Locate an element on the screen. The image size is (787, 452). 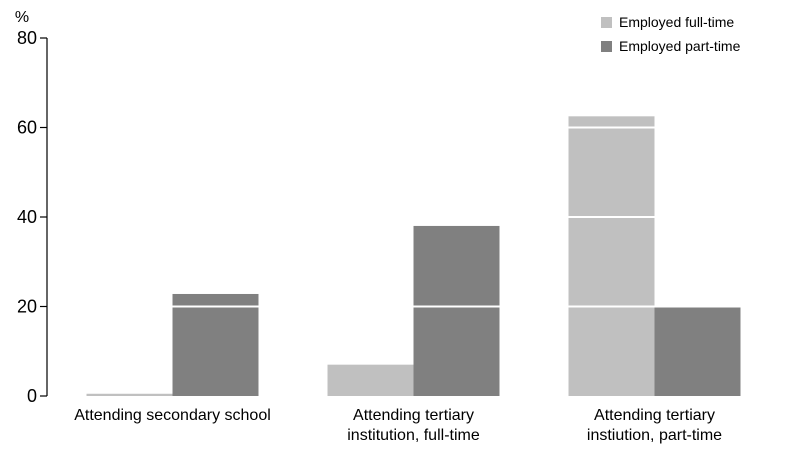
x-category-label: Attending tertiary instiution, part-time is located at coordinates (654, 425).